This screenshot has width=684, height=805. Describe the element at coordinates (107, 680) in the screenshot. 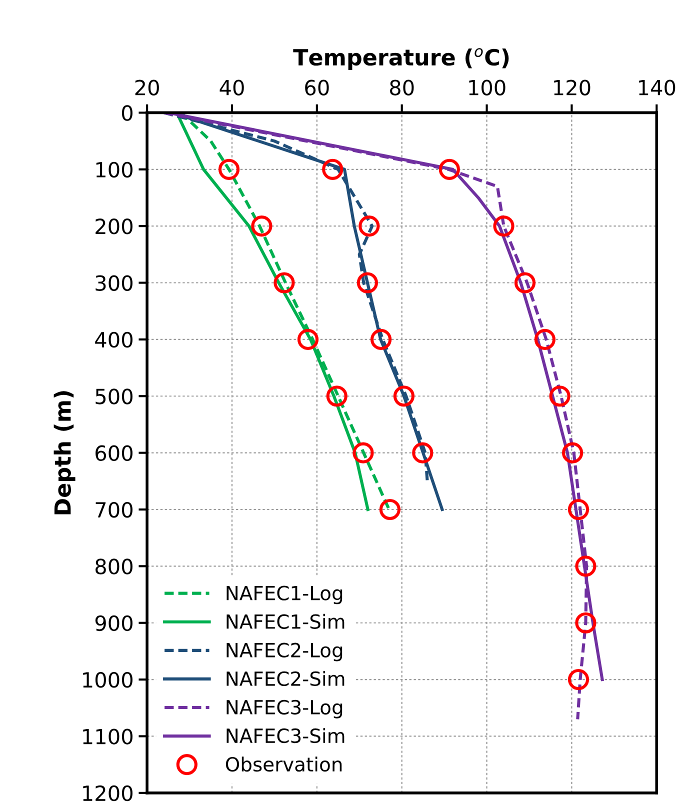

I see `y-tick-label: 1000` at that location.